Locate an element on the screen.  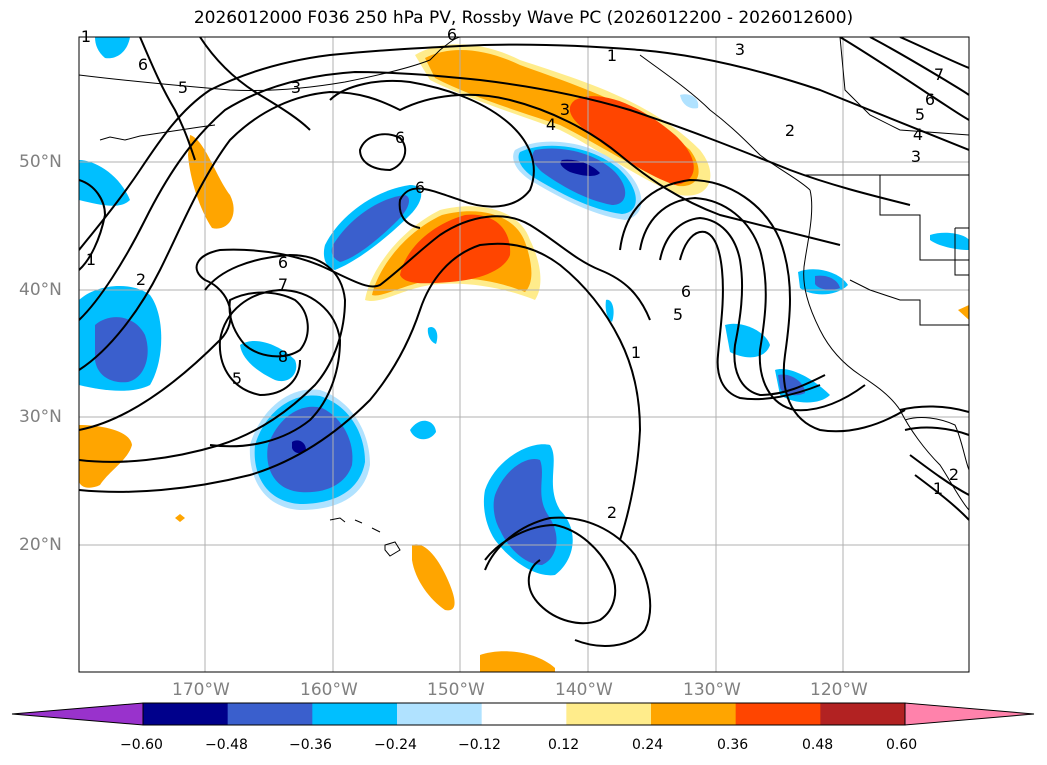
colorbar-tick-10: 0.60 is located at coordinates (902, 745).